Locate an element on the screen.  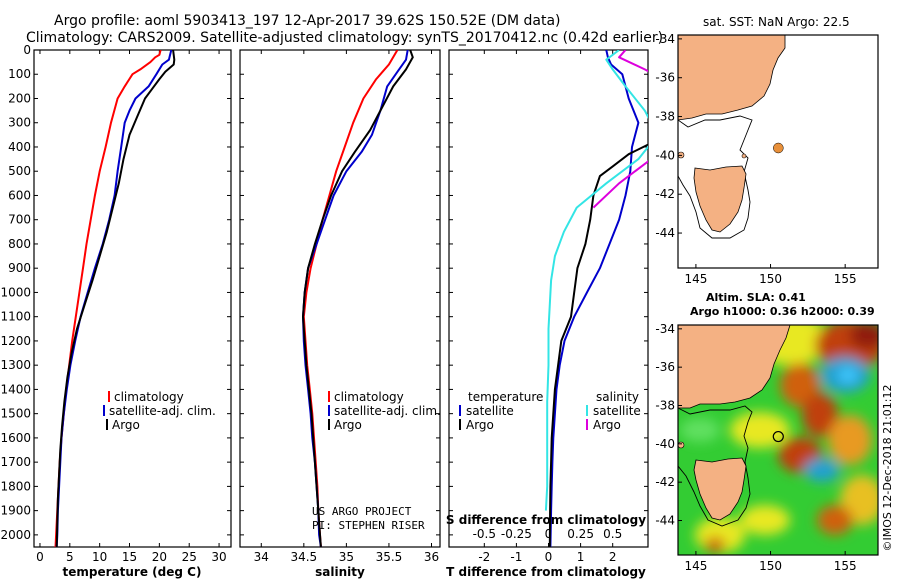
sla-field is located at coordinates (779, 439).